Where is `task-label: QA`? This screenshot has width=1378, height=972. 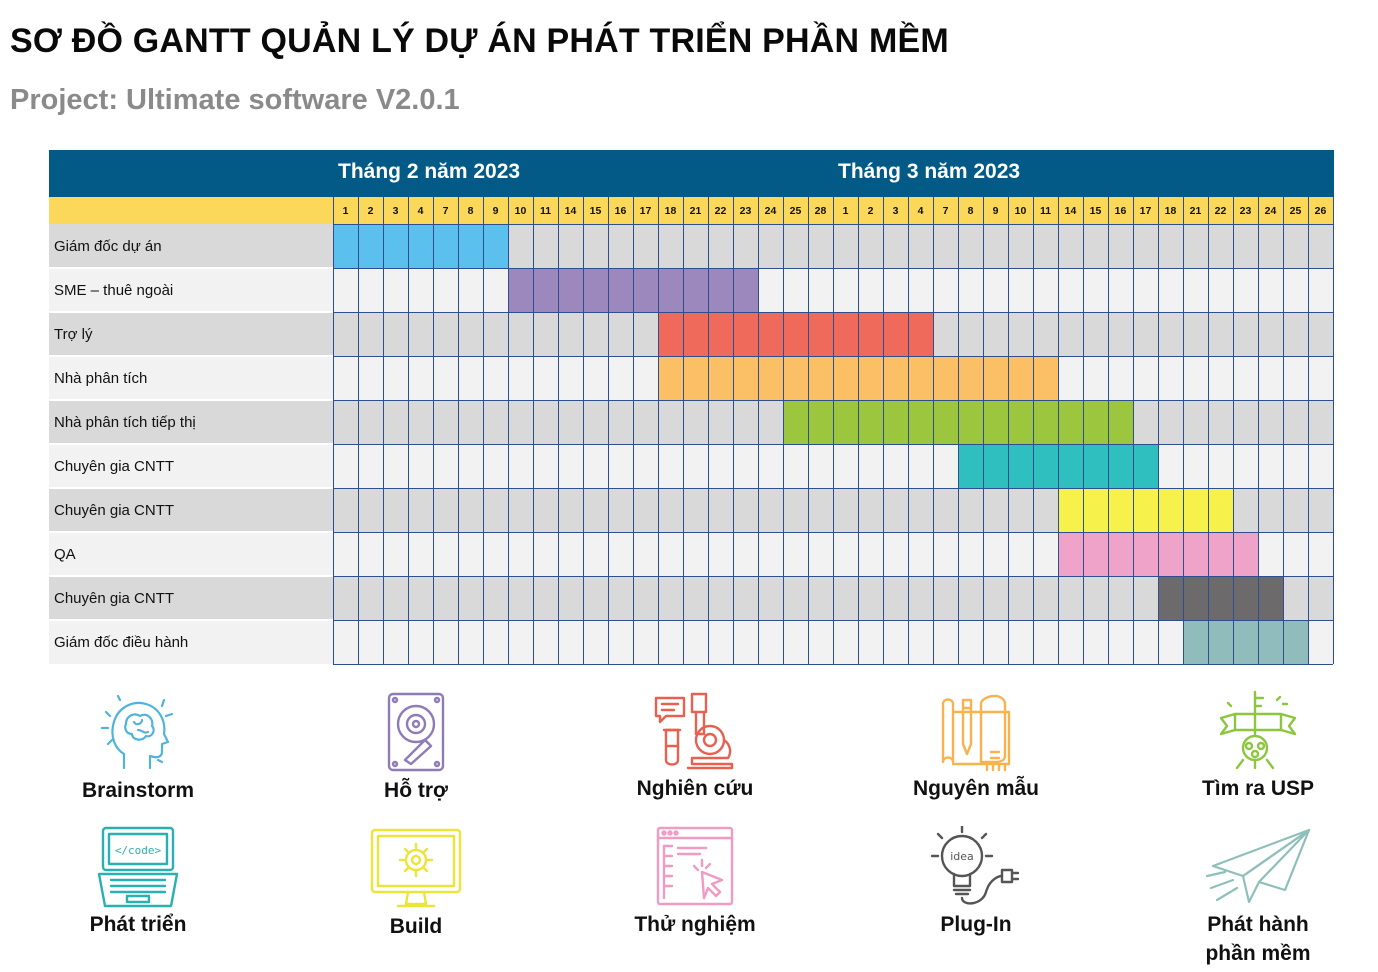
task-label: QA is located at coordinates (65, 554).